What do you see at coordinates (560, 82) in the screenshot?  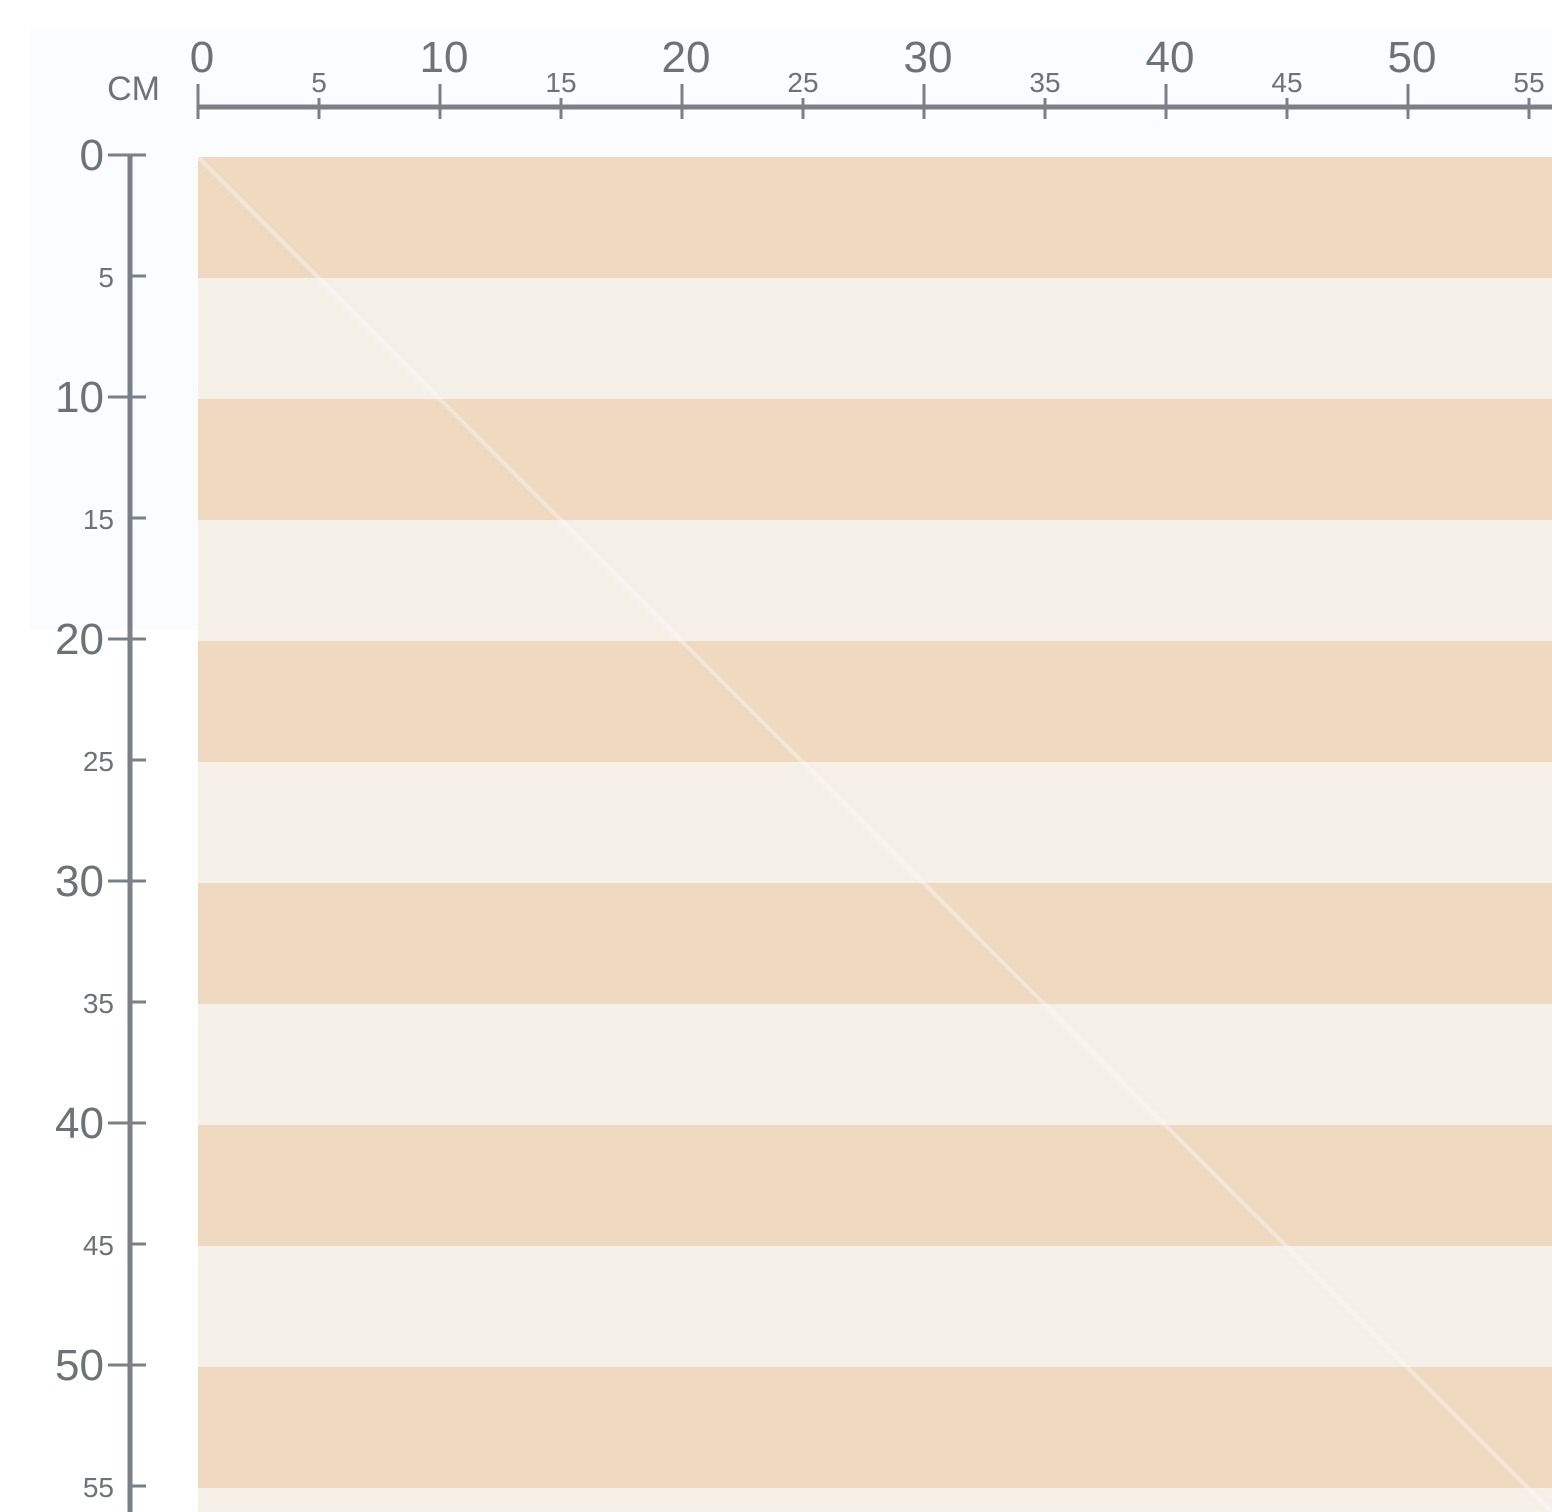 I see `top-ruler-label: 15` at bounding box center [560, 82].